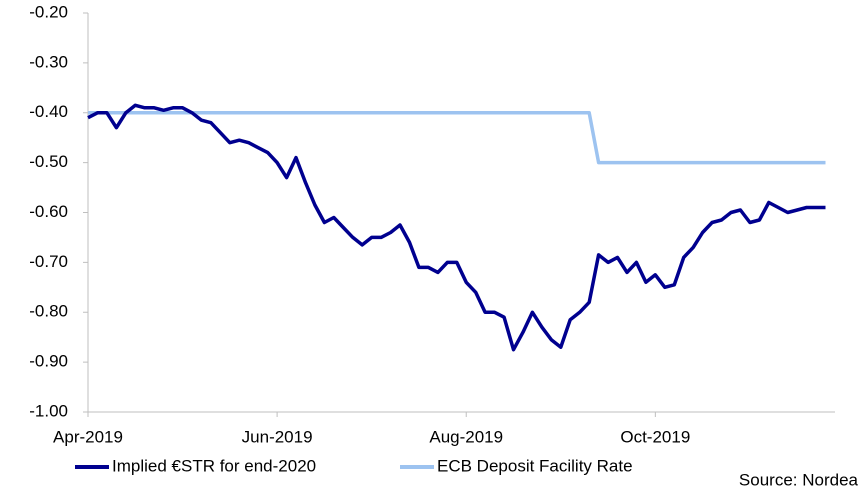 The width and height of the screenshot is (862, 498). What do you see at coordinates (466, 436) in the screenshot?
I see `x-tick-label: Aug-2019` at bounding box center [466, 436].